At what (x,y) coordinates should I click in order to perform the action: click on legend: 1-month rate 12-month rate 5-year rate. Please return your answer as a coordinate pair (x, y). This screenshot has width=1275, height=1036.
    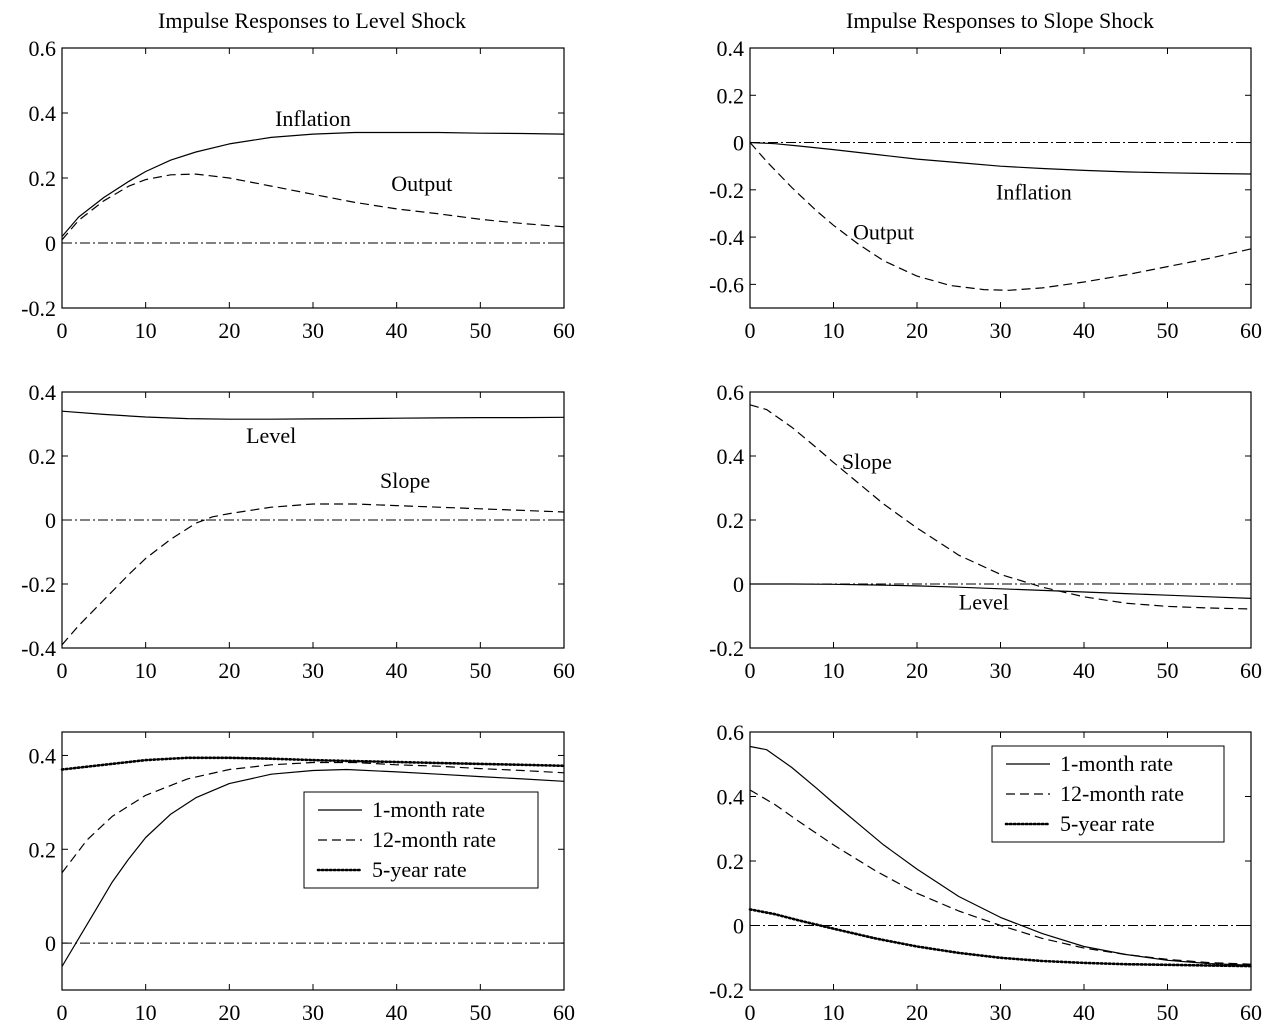
    Looking at the image, I should click on (421, 840).